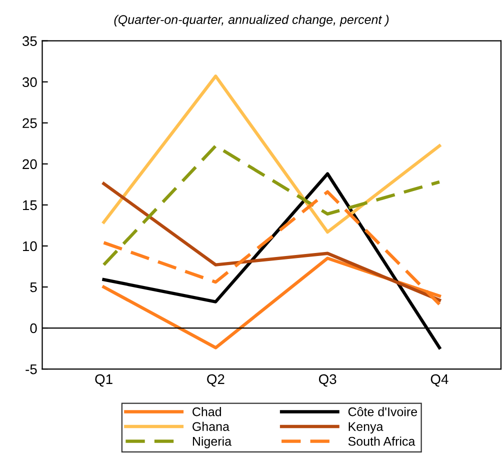 The image size is (503, 459). I want to click on x-tick-label: Q3, so click(327, 380).